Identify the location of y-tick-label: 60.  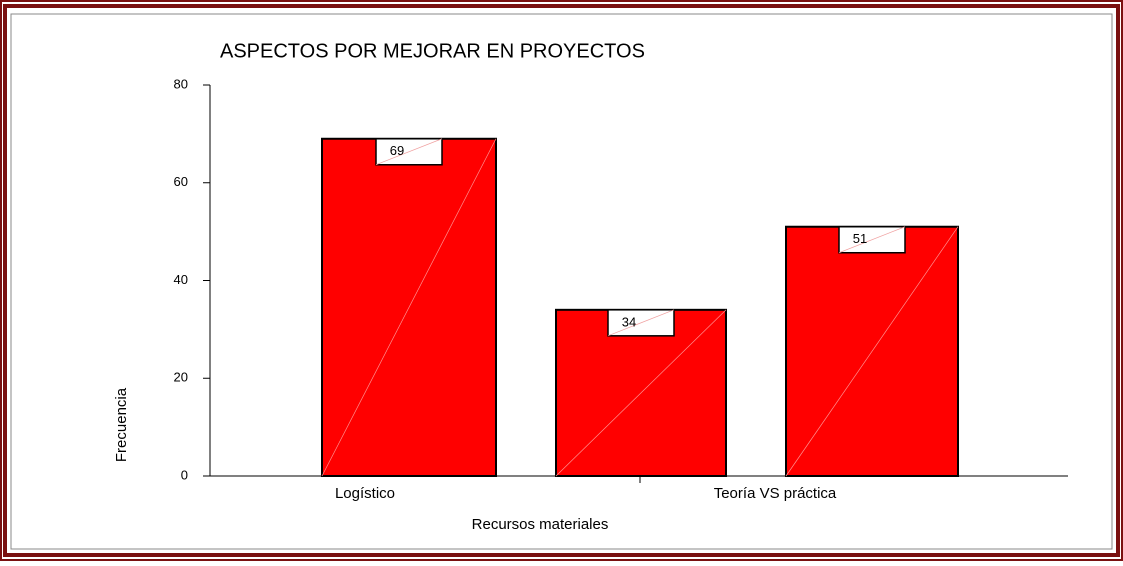
(181, 181).